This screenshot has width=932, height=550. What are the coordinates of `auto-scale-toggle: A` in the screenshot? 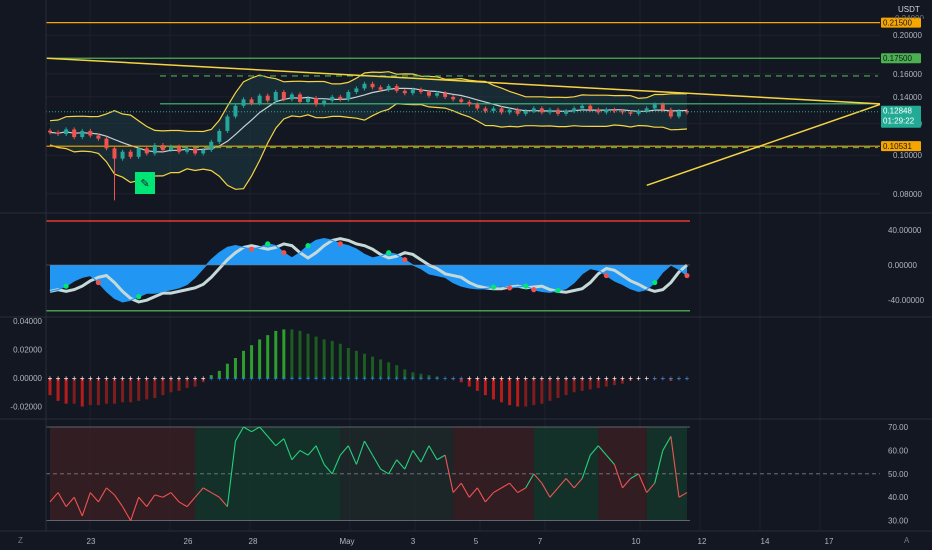 It's located at (907, 540).